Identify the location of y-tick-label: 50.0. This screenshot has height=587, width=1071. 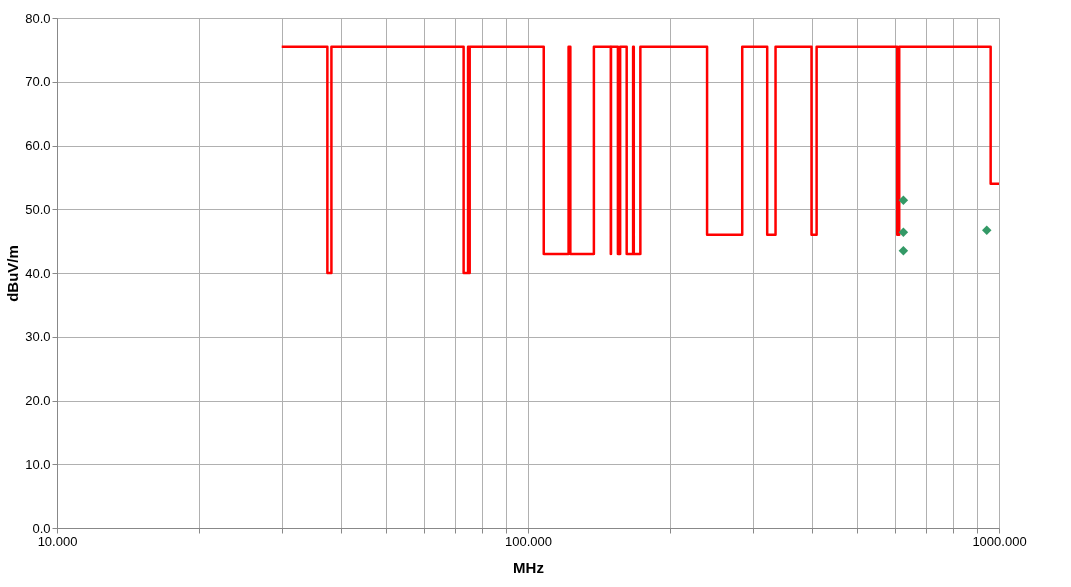
(38, 209).